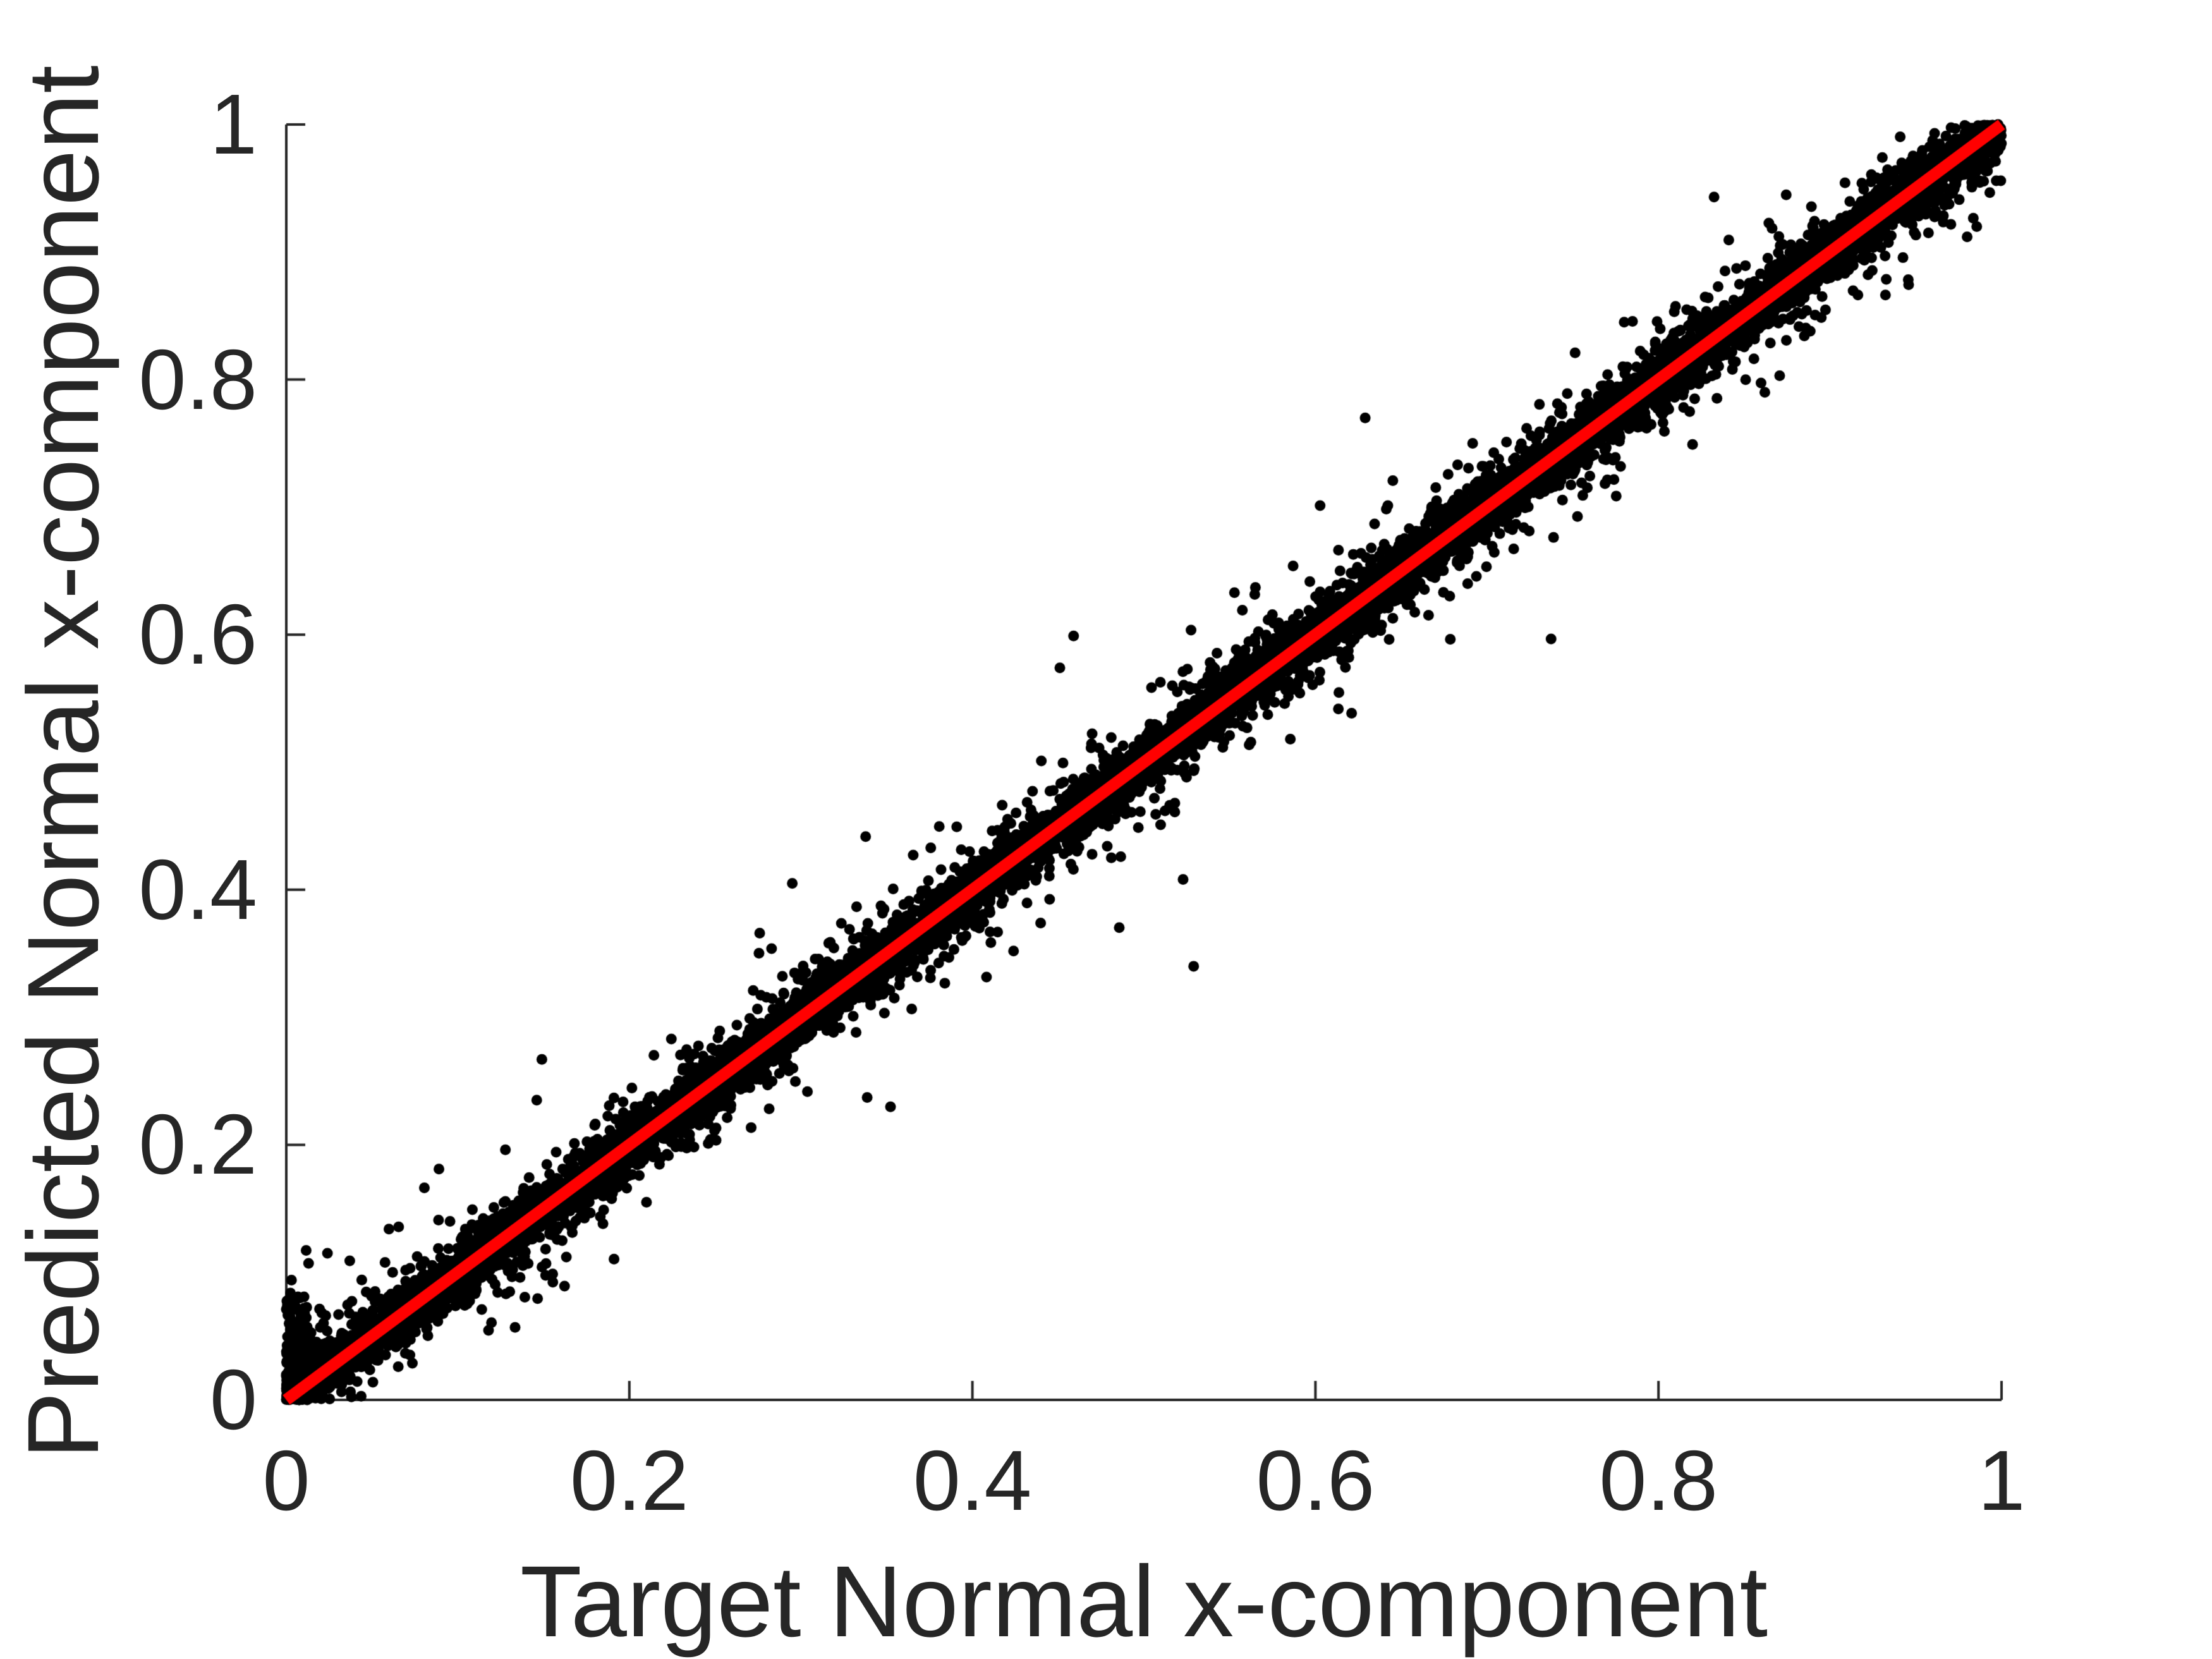 Image resolution: width=2212 pixels, height=1659 pixels. What do you see at coordinates (197, 634) in the screenshot?
I see `y-tick-label: 0.6` at bounding box center [197, 634].